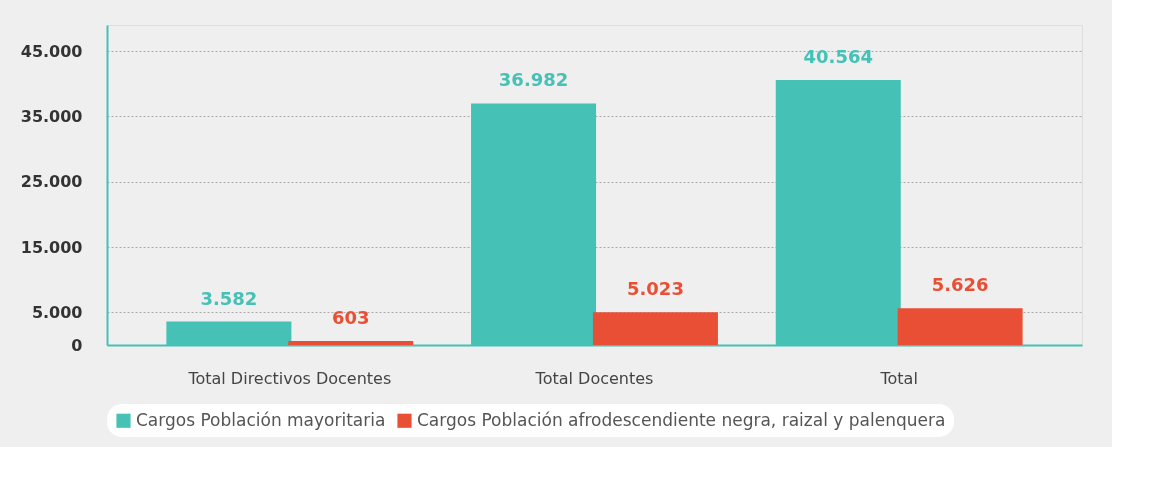 The height and width of the screenshot is (487, 1168). I want to click on y-tick-label: 35.000, so click(51, 116).